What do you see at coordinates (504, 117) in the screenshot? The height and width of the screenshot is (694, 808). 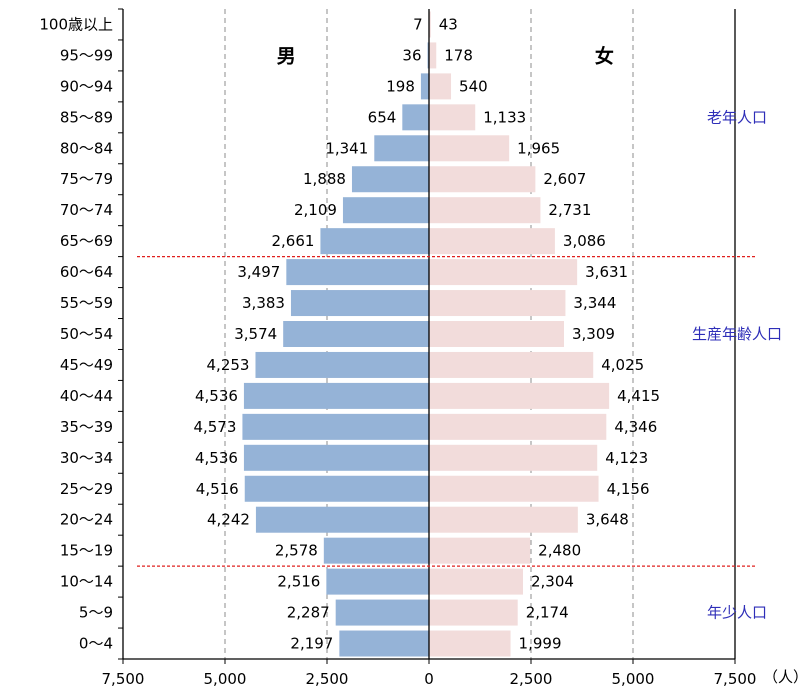 I see `value-label-female-3: 1,133` at bounding box center [504, 117].